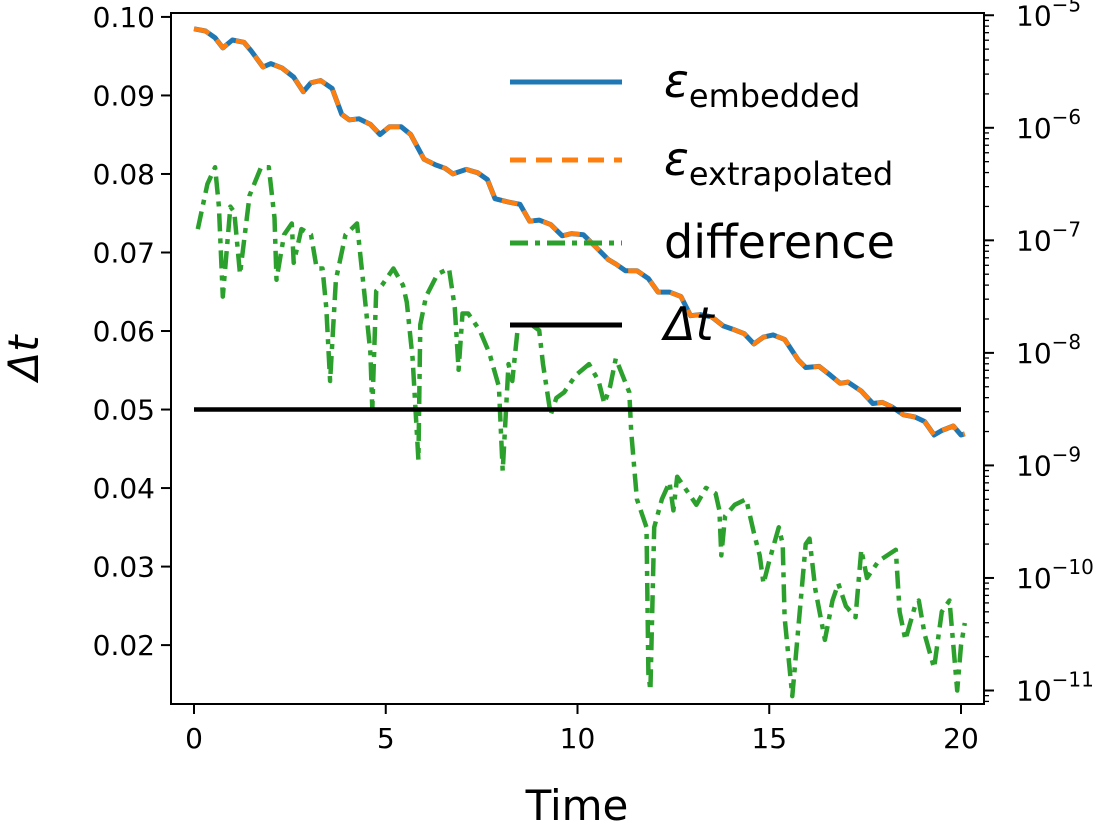  I want to click on x-tick-label: 20, so click(961, 738).